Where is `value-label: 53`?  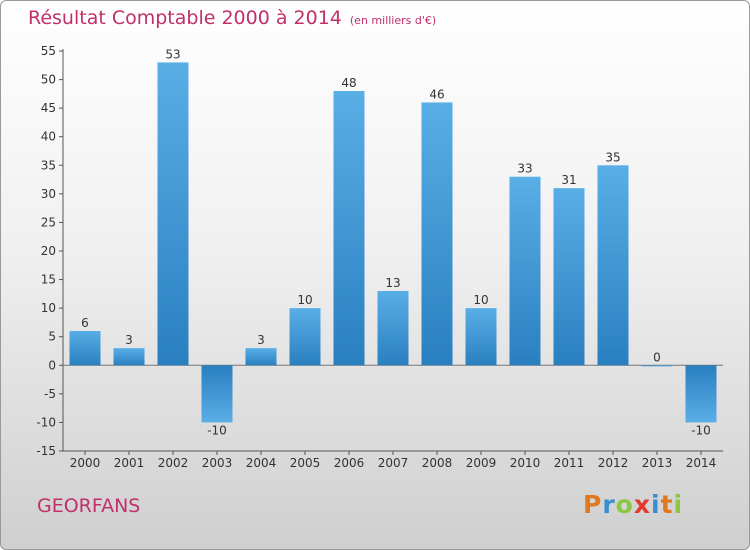 value-label: 53 is located at coordinates (172, 54).